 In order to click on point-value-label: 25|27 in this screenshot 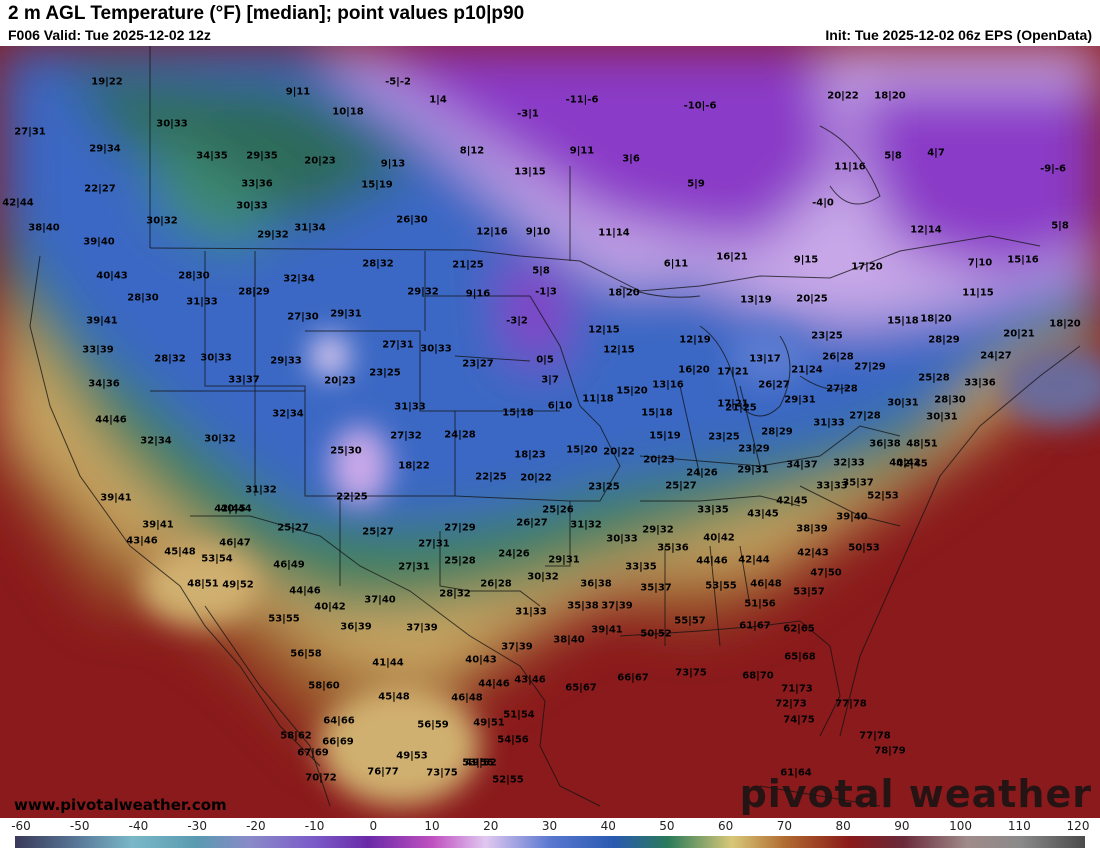, I will do `click(293, 528)`.